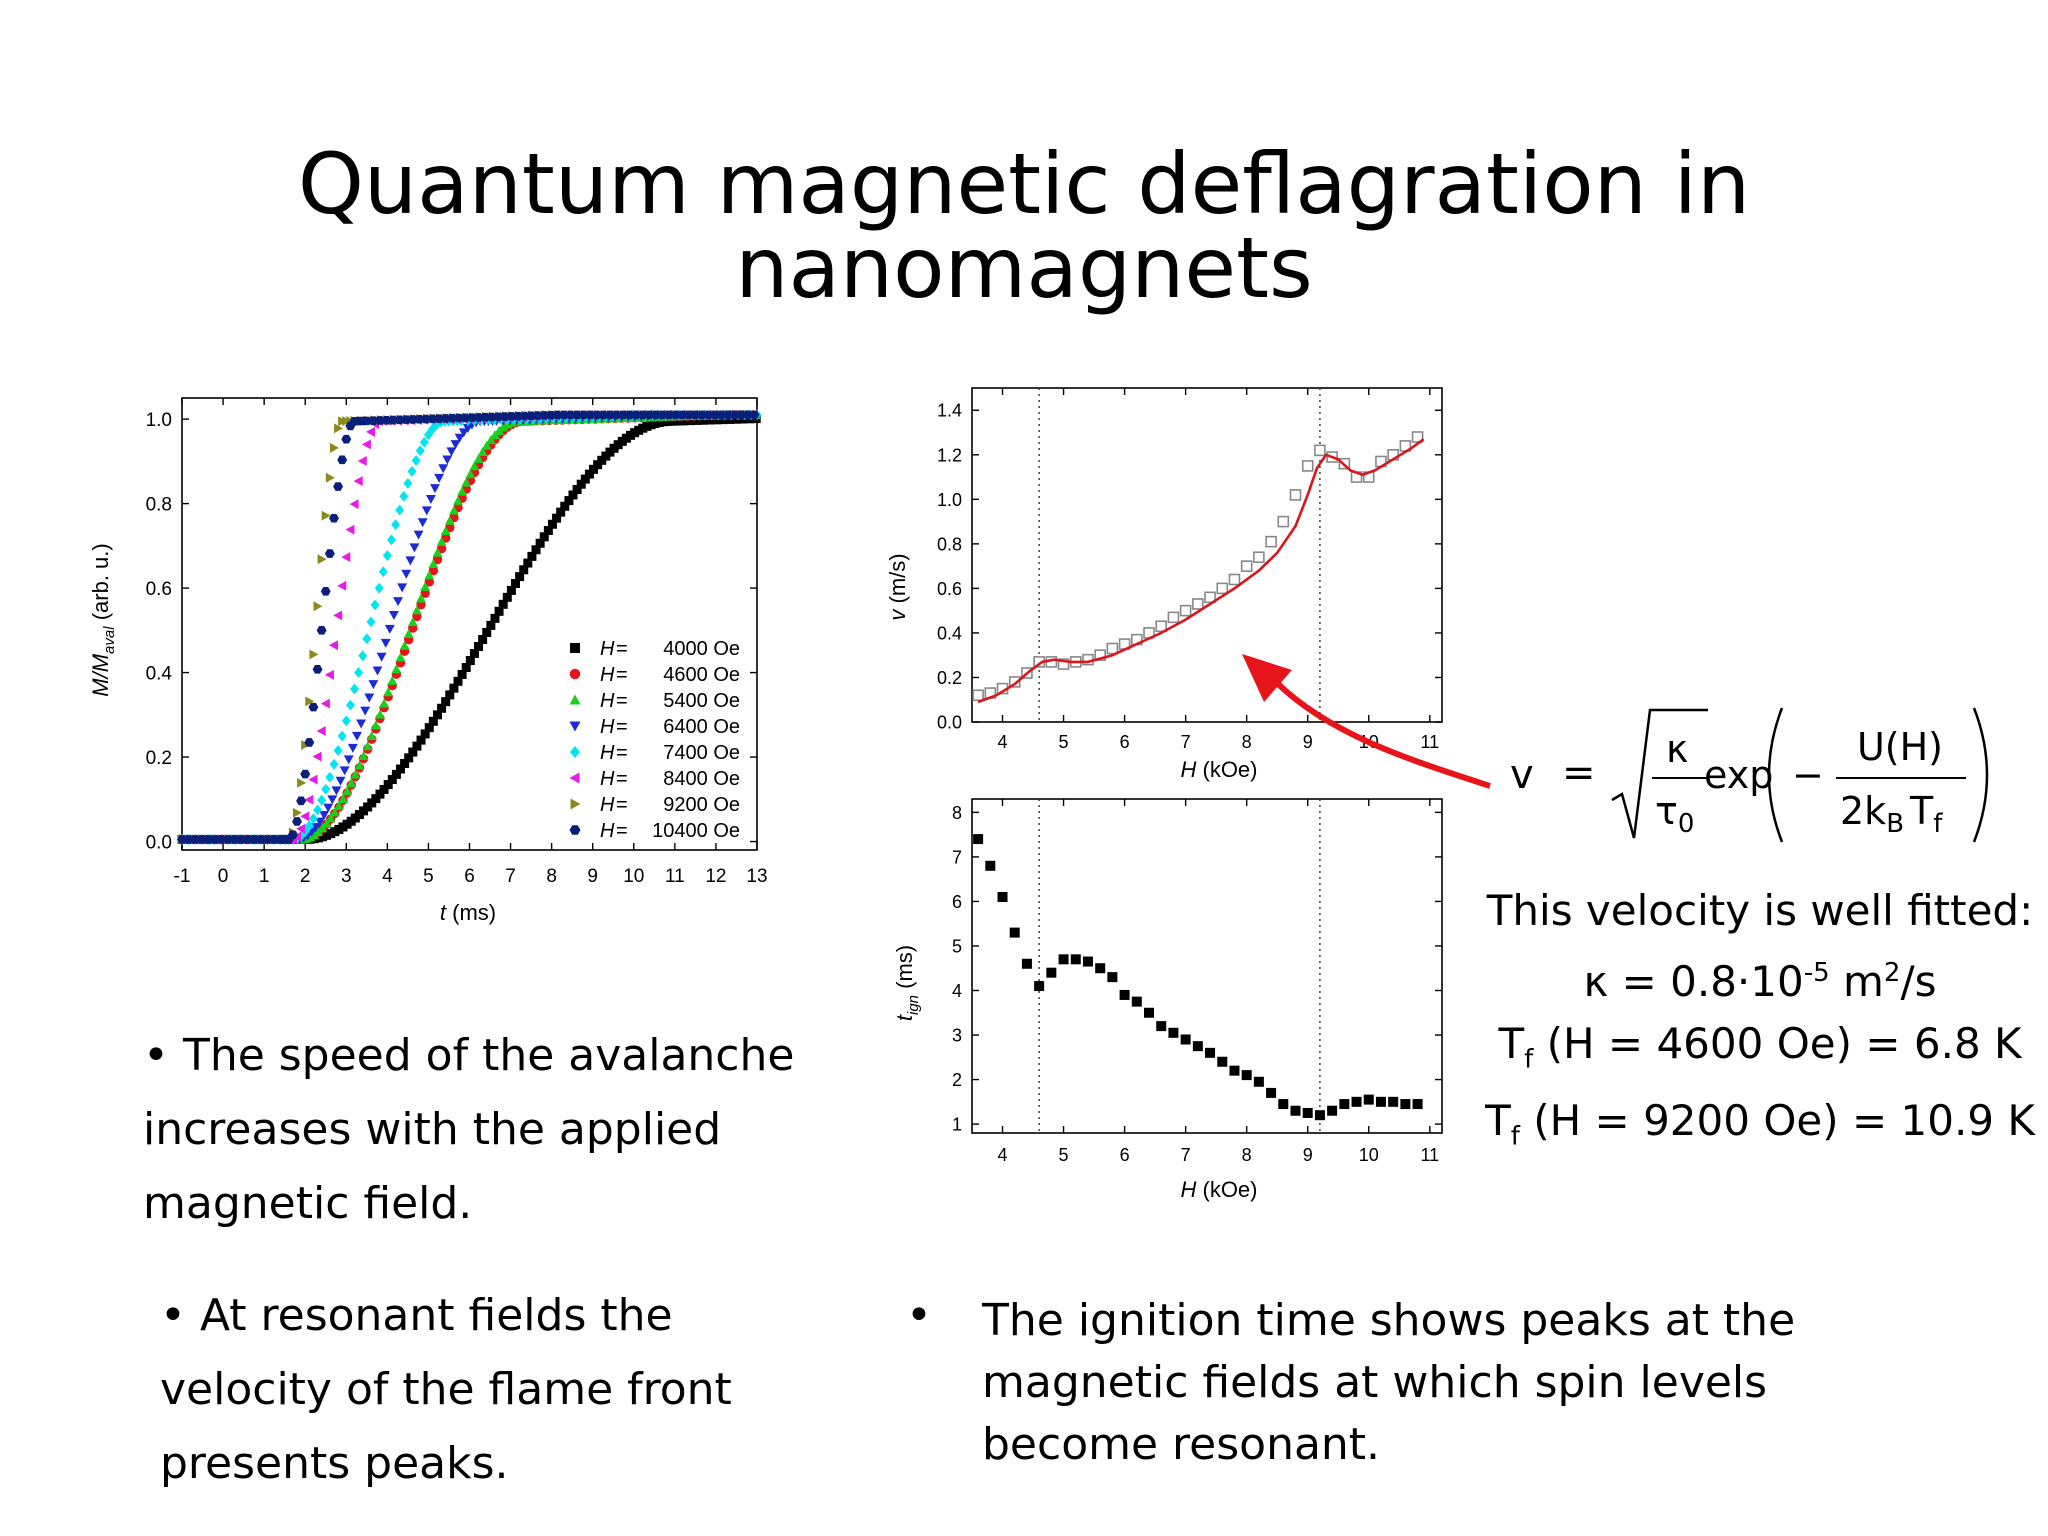 The height and width of the screenshot is (1536, 2048). I want to click on formula-equals: =, so click(1579, 773).